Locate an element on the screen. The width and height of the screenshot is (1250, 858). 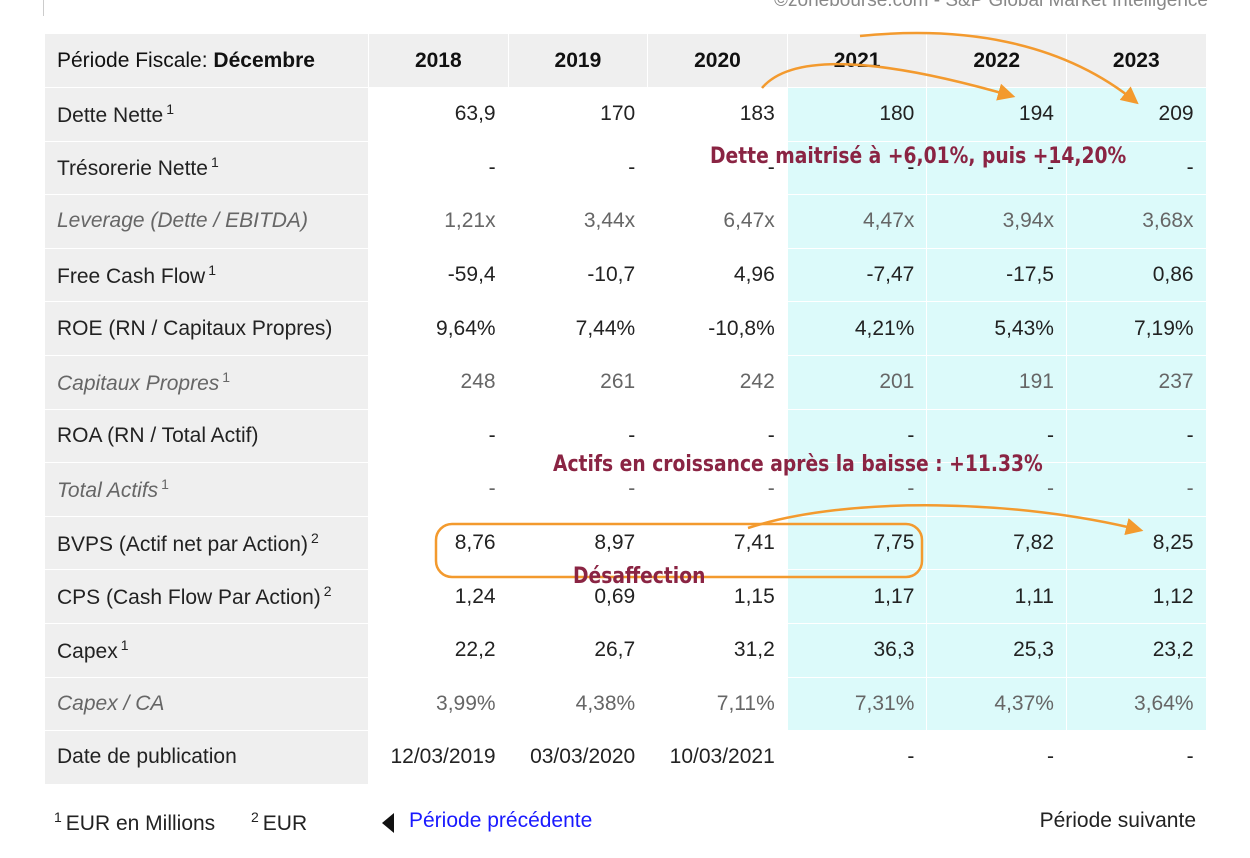
value-cell: 194 is located at coordinates (996, 114).